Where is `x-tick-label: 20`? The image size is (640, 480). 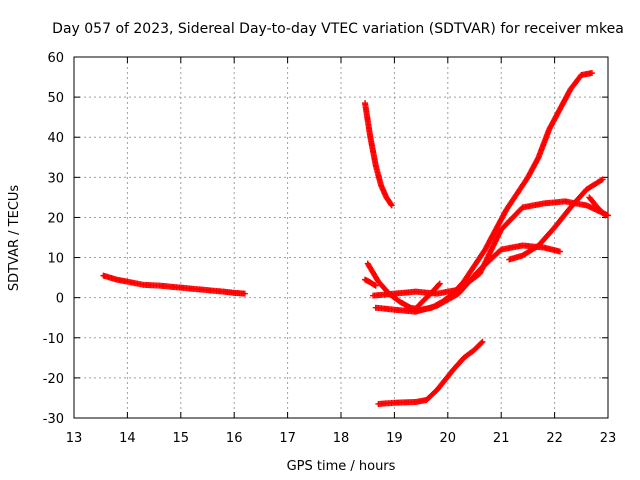 x-tick-label: 20 is located at coordinates (448, 438).